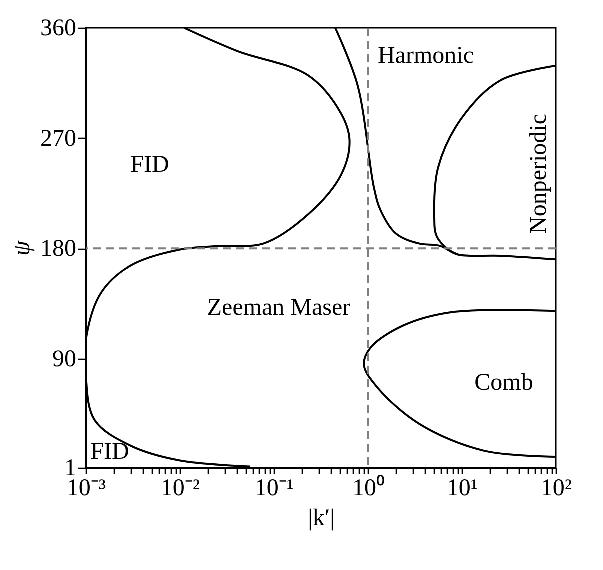  What do you see at coordinates (58, 29) in the screenshot?
I see `y-tick-label: 360` at bounding box center [58, 29].